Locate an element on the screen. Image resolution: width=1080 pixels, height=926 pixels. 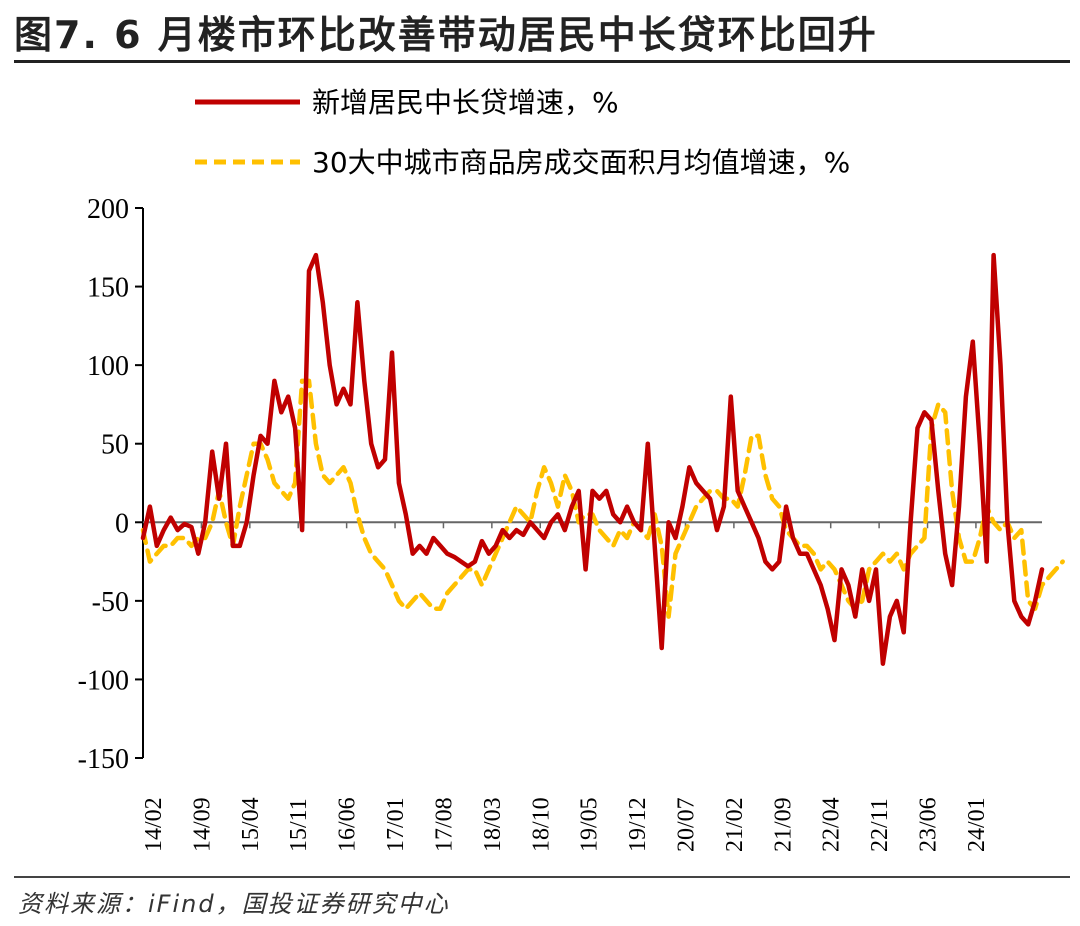
x-tick-label: 20/07 is located at coordinates (686, 824).